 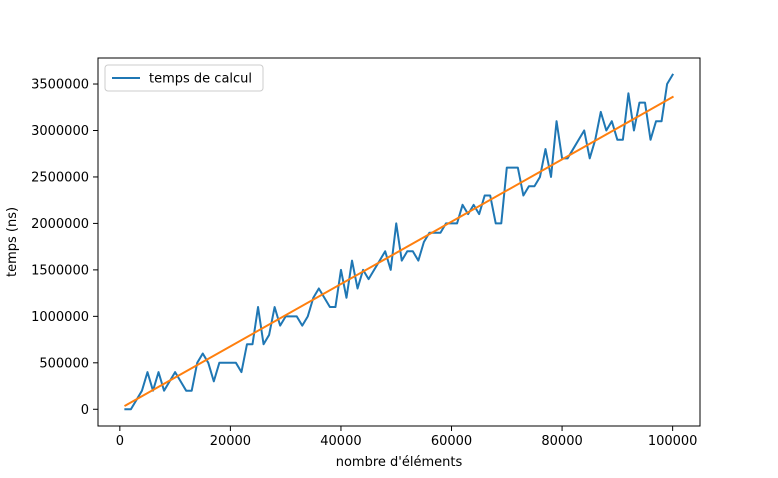 What do you see at coordinates (399, 462) in the screenshot?
I see `x-axis-label: nombre d'éléments` at bounding box center [399, 462].